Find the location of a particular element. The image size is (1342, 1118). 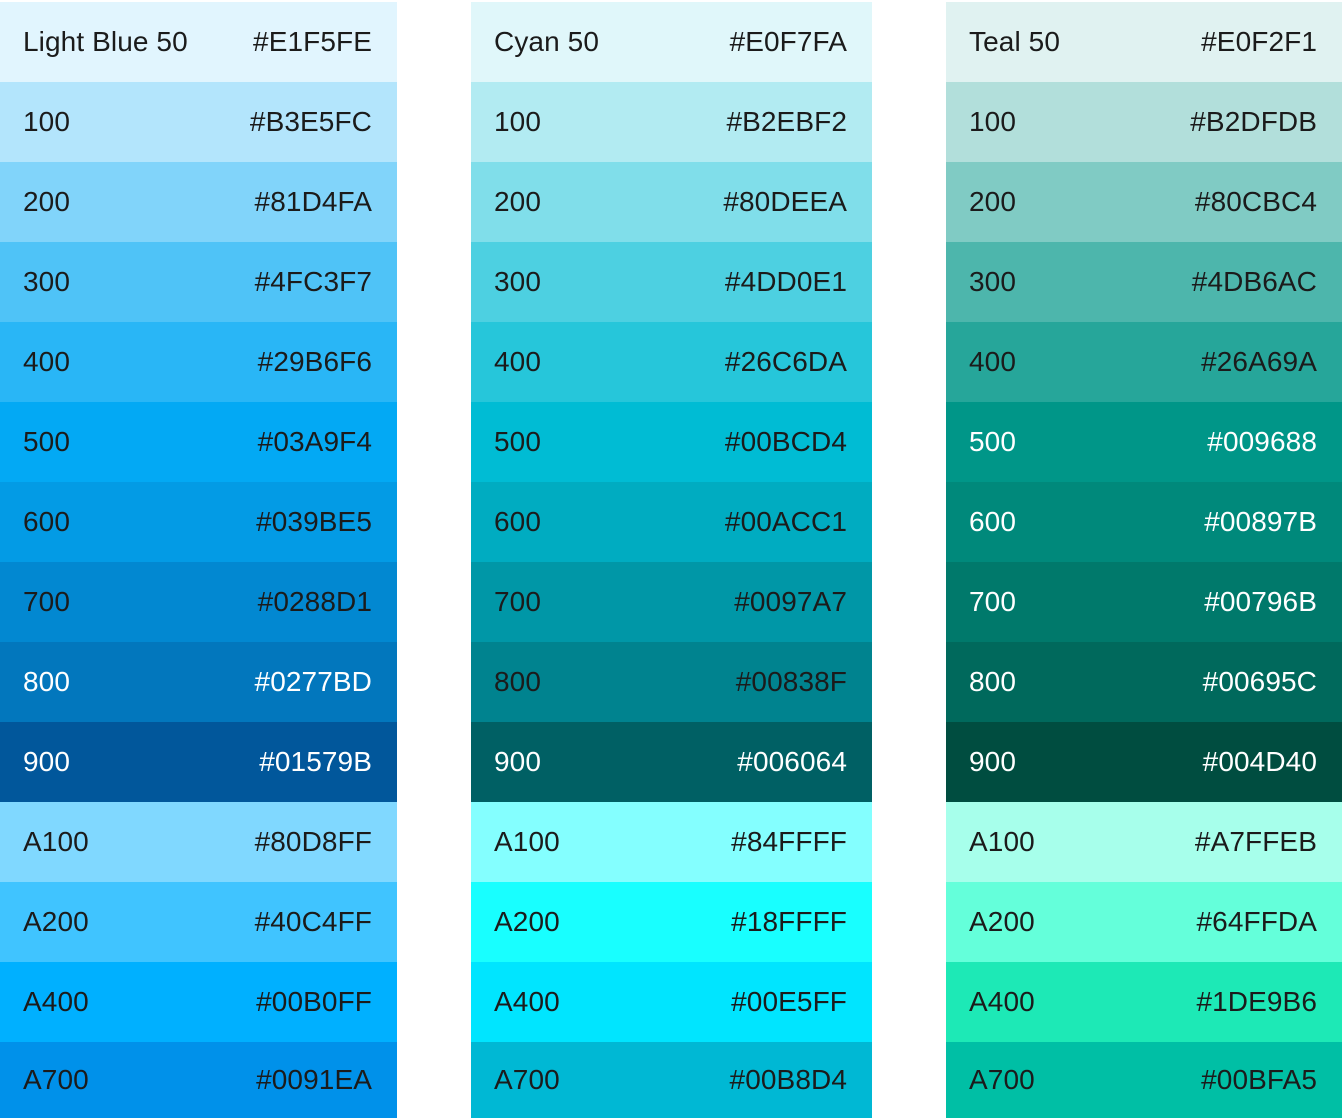

swatch-shade-label: A100 is located at coordinates (56, 841).